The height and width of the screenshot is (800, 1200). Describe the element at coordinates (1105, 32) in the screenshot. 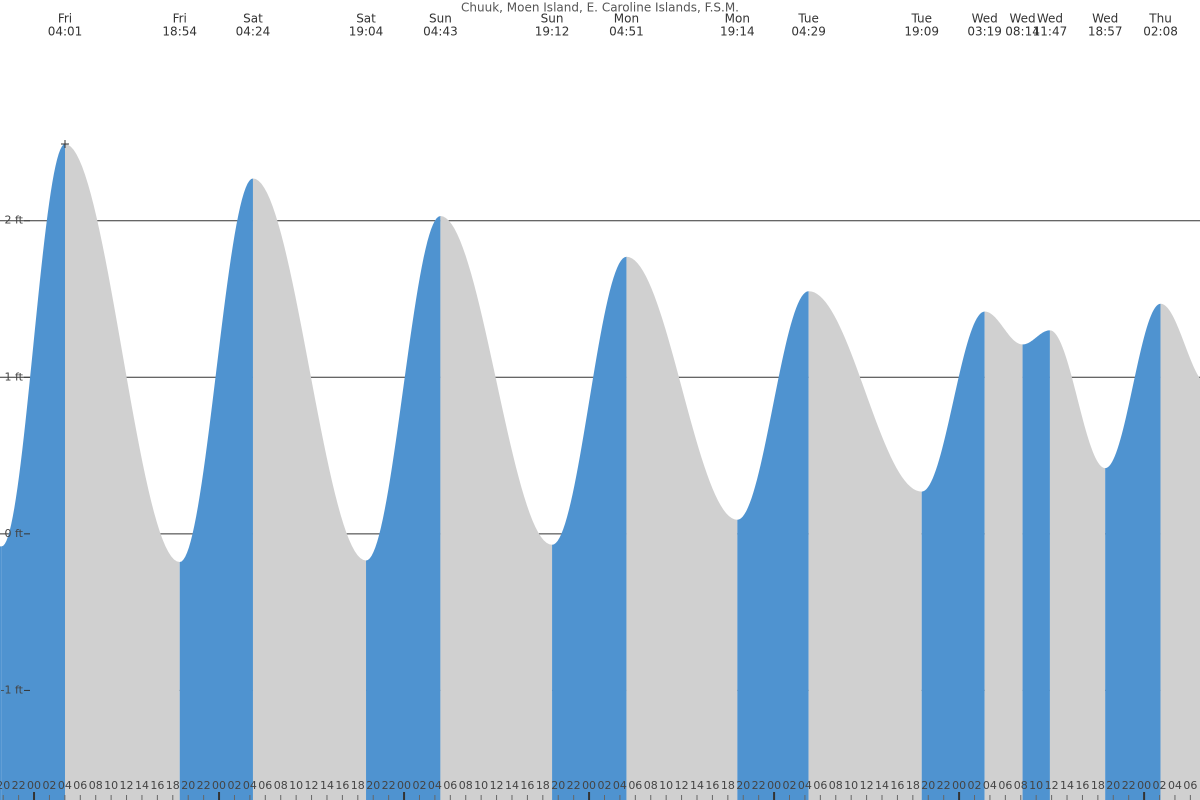

I see `event-time: 18:57` at that location.